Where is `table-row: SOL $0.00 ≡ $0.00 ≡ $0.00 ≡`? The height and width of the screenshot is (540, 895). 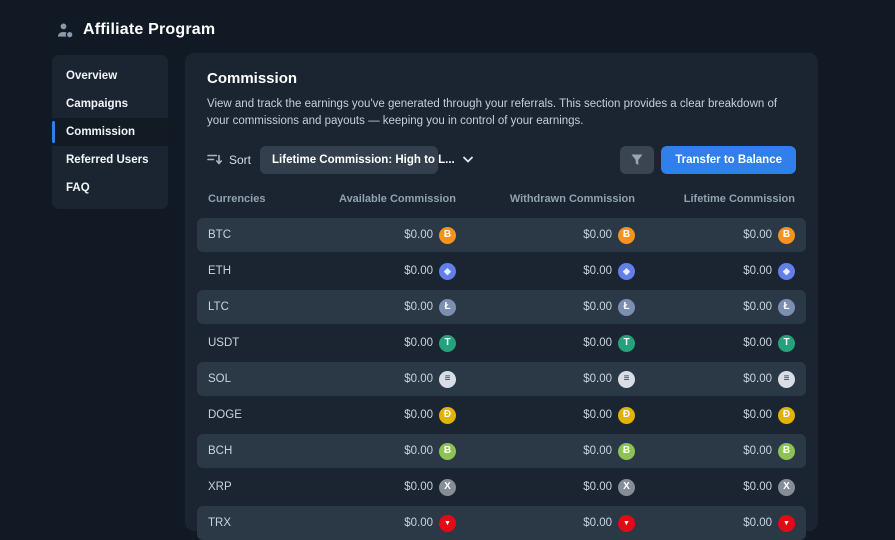 table-row: SOL $0.00 ≡ $0.00 ≡ $0.00 ≡ is located at coordinates (501, 379).